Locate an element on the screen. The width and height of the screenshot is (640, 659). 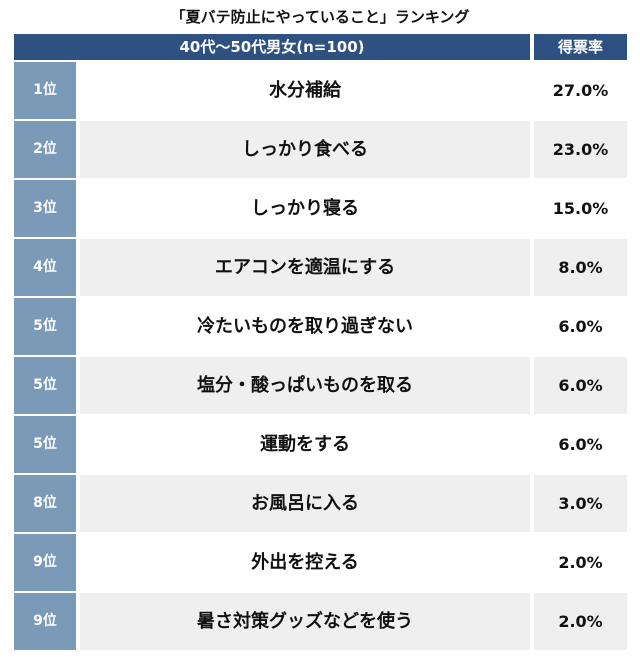
header-group-label: 40代〜50代男女(n=100) is located at coordinates (272, 47).